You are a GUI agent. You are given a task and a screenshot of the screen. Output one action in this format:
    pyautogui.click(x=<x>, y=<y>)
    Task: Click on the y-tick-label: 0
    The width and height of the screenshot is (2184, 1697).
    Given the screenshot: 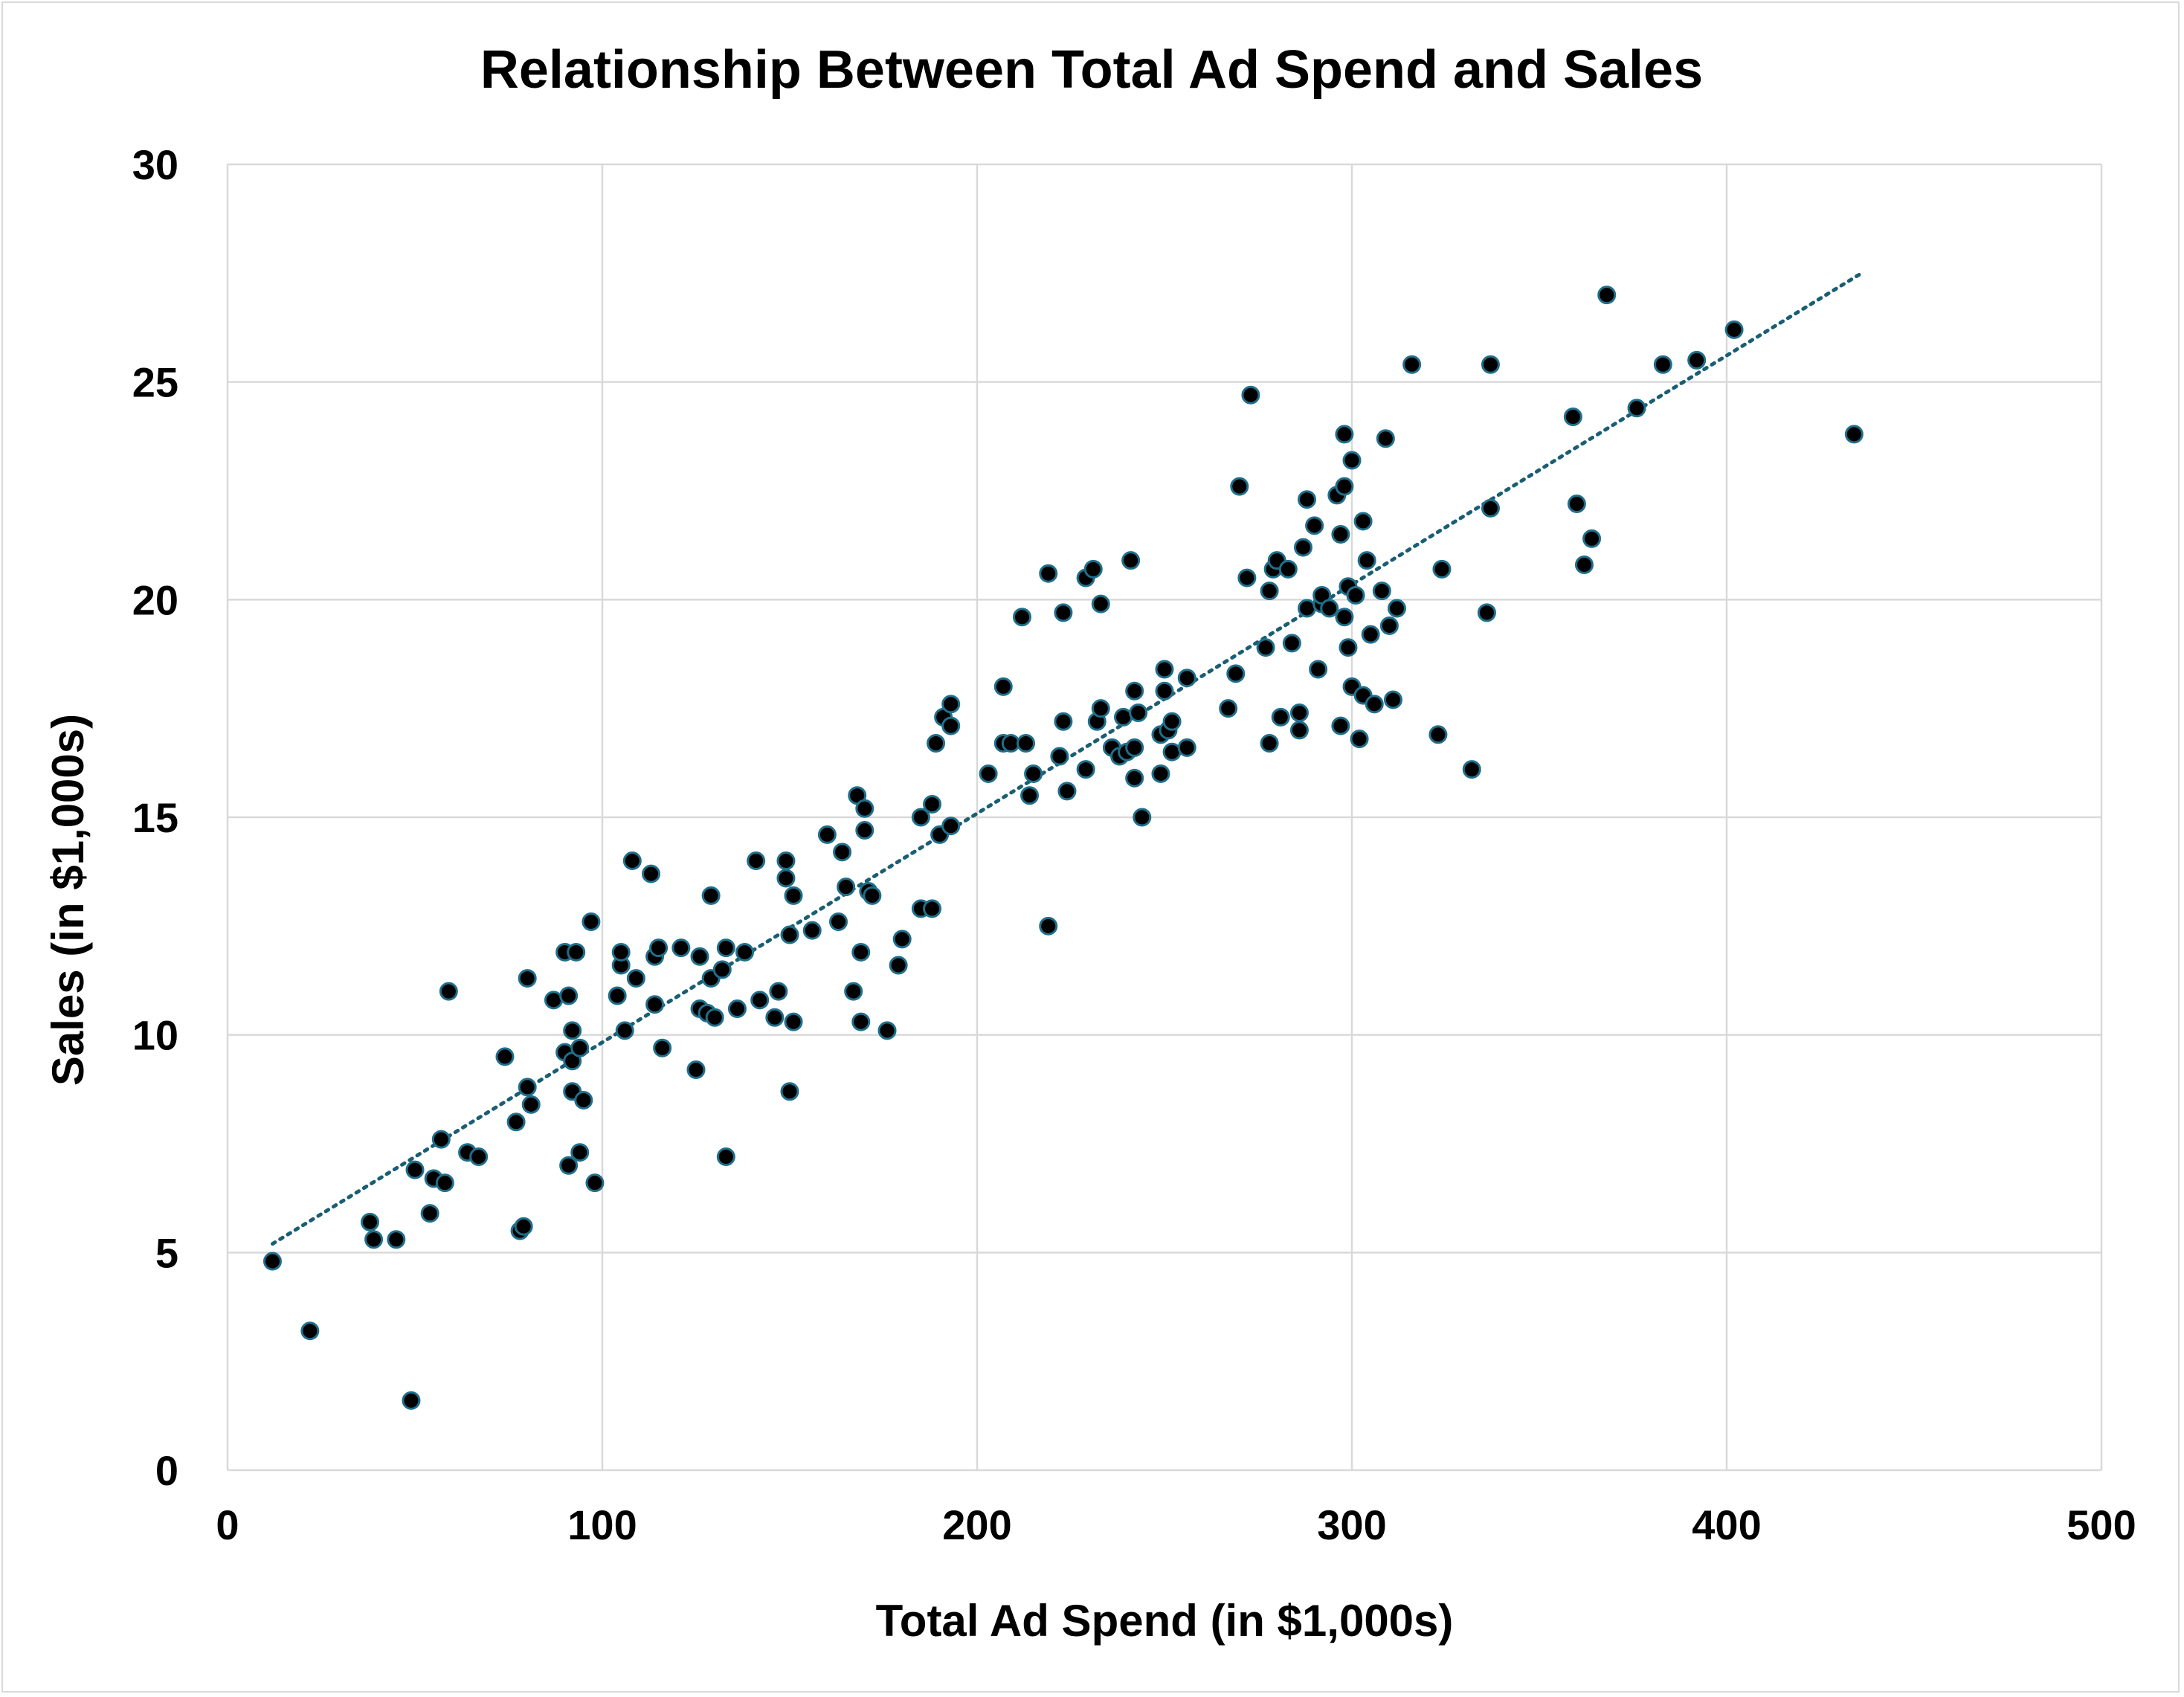 What is the action you would take?
    pyautogui.click(x=166, y=1471)
    